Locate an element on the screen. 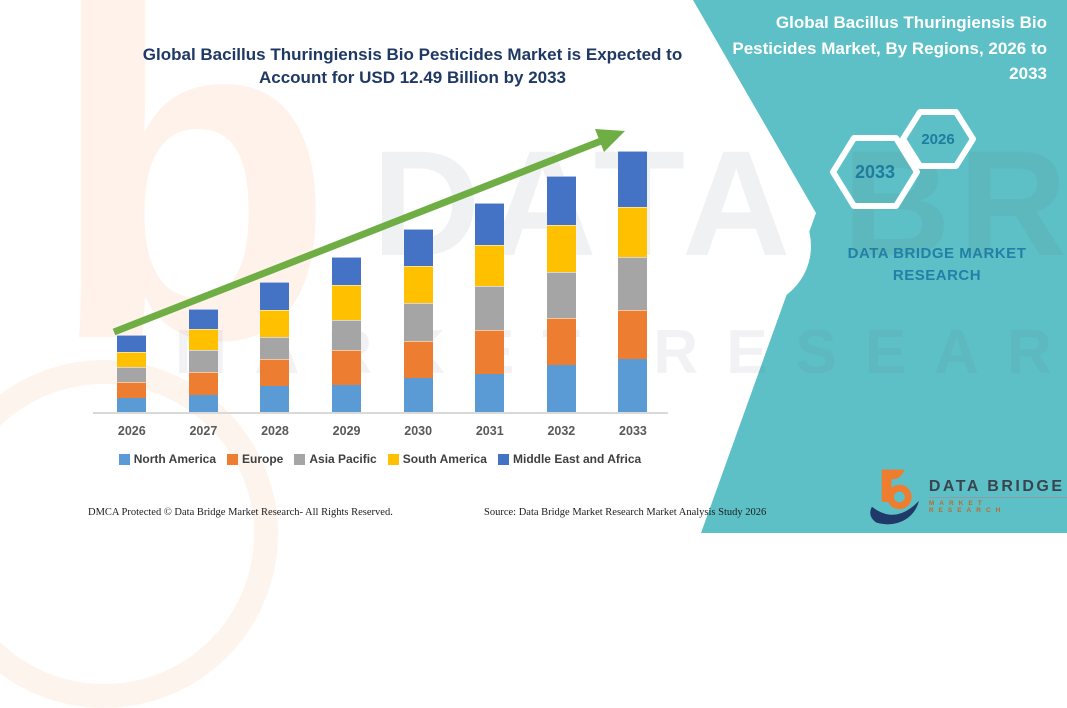 Image resolution: width=1067 pixels, height=708 pixels. company-logo: DATA BRIDGE MARKET RESEARCH is located at coordinates (968, 496).